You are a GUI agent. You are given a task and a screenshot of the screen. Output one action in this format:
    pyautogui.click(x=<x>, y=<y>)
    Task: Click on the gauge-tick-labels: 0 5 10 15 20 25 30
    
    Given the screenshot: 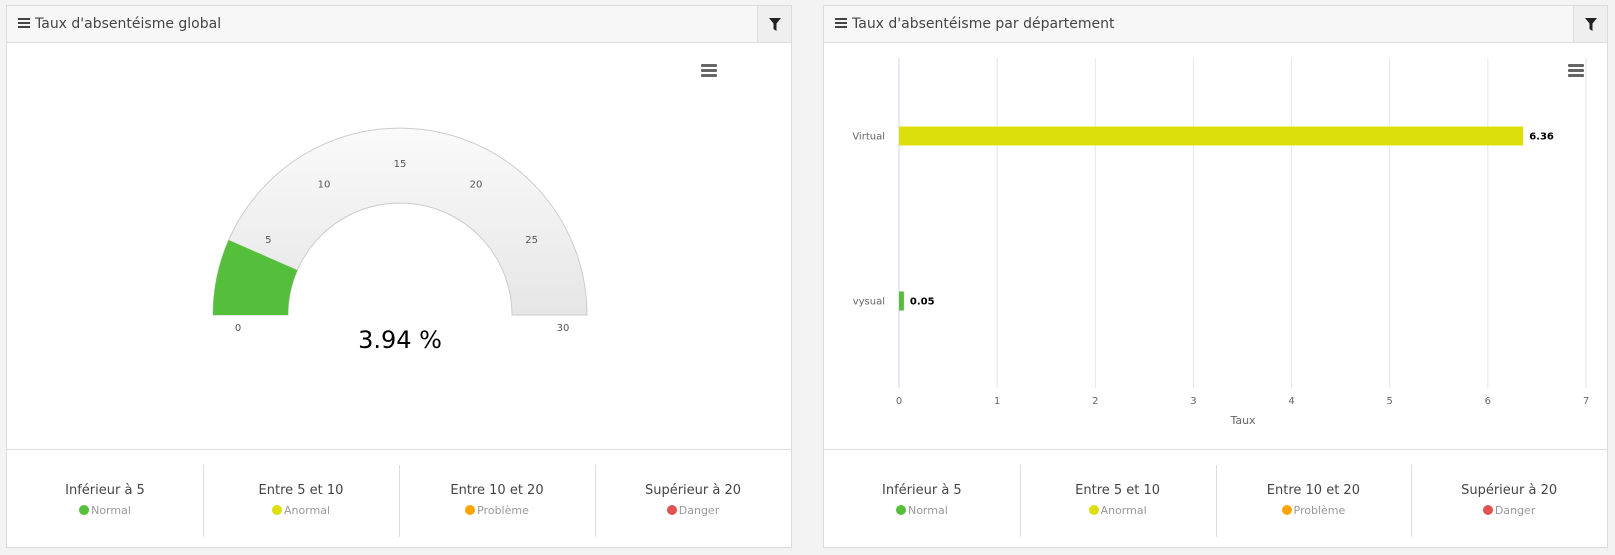 What is the action you would take?
    pyautogui.click(x=402, y=246)
    